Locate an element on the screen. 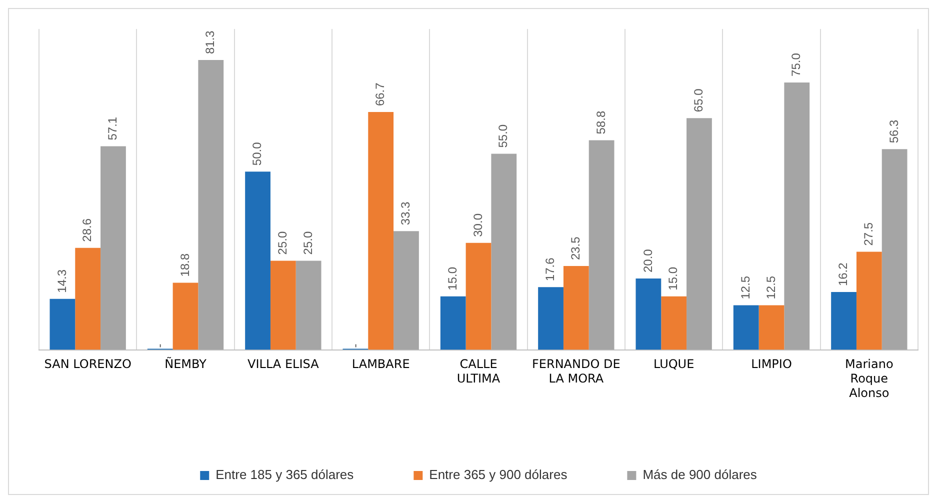 The image size is (937, 503). data-label: 20.0 is located at coordinates (647, 260).